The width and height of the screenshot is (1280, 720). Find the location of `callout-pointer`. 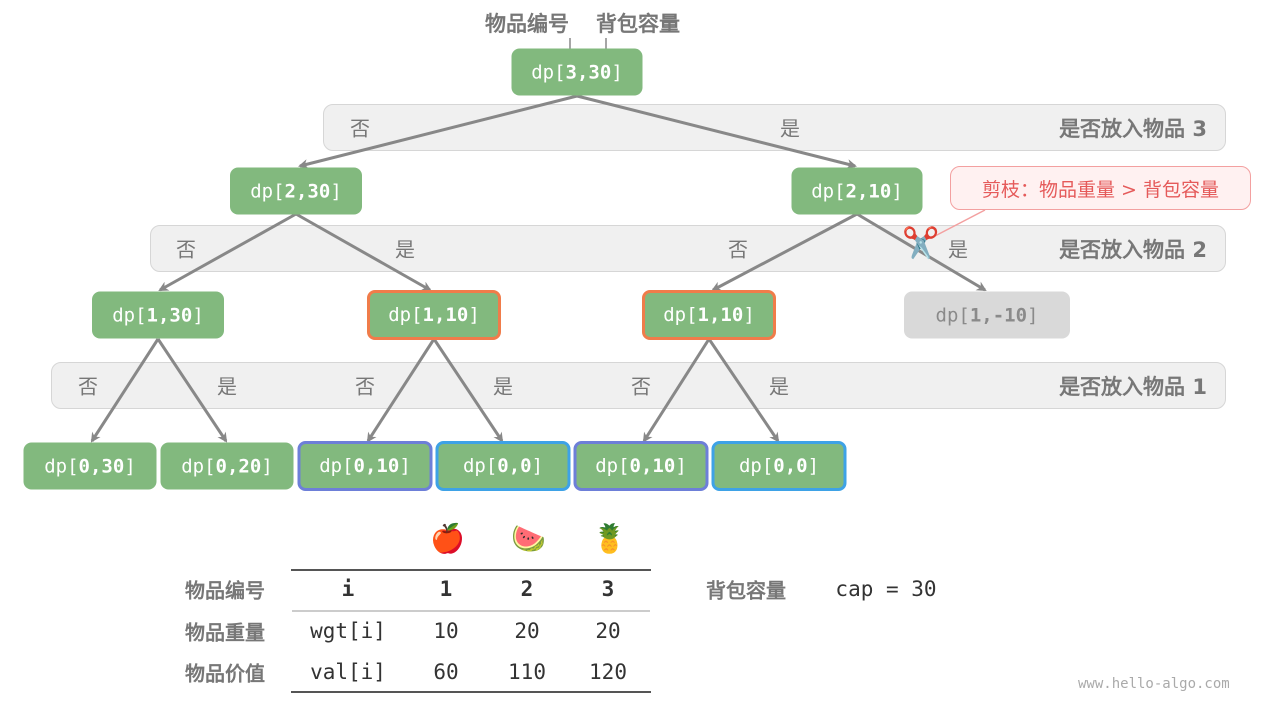

callout-pointer is located at coordinates (960, 223).